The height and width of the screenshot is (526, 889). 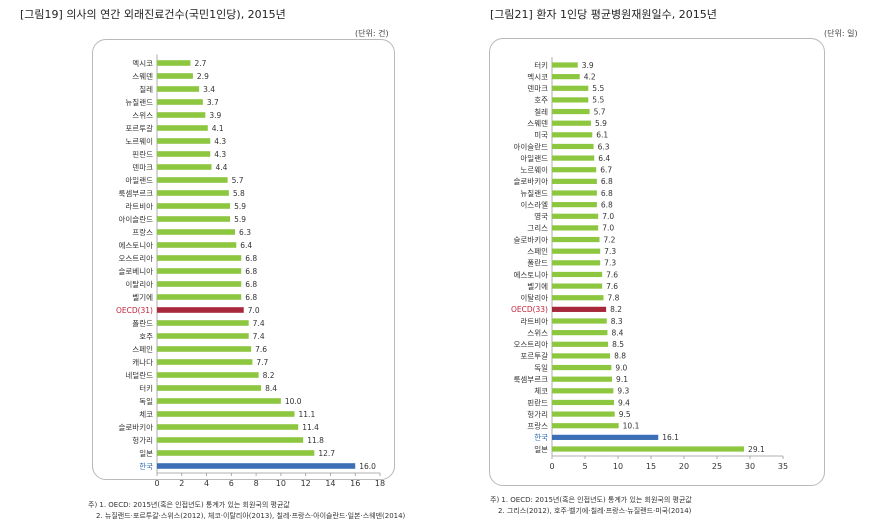 I want to click on bar-폴란드, so click(x=576, y=263).